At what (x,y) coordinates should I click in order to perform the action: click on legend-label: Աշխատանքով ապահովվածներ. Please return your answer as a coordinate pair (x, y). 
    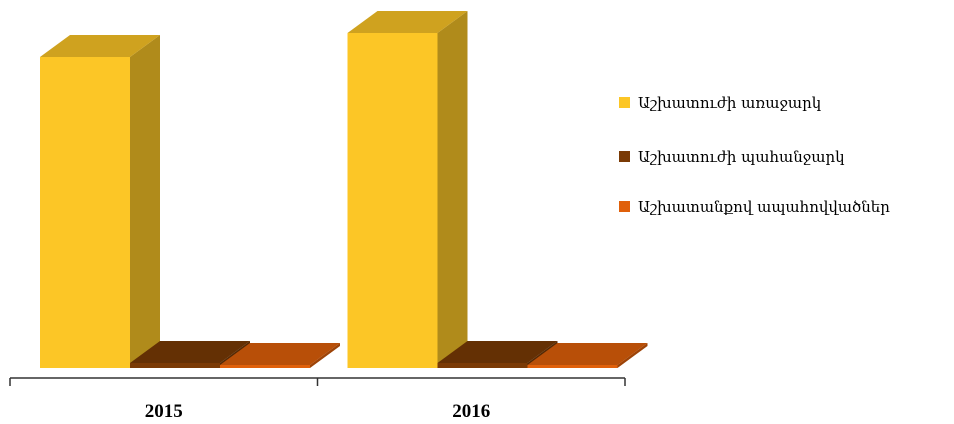
    Looking at the image, I should click on (764, 207).